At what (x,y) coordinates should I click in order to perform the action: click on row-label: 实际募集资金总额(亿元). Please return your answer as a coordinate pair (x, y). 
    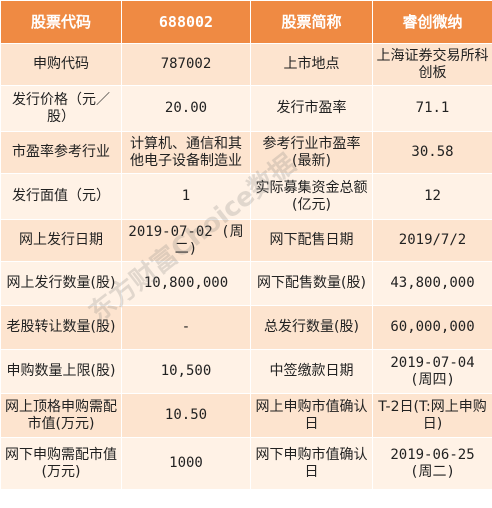
    Looking at the image, I should click on (311, 196).